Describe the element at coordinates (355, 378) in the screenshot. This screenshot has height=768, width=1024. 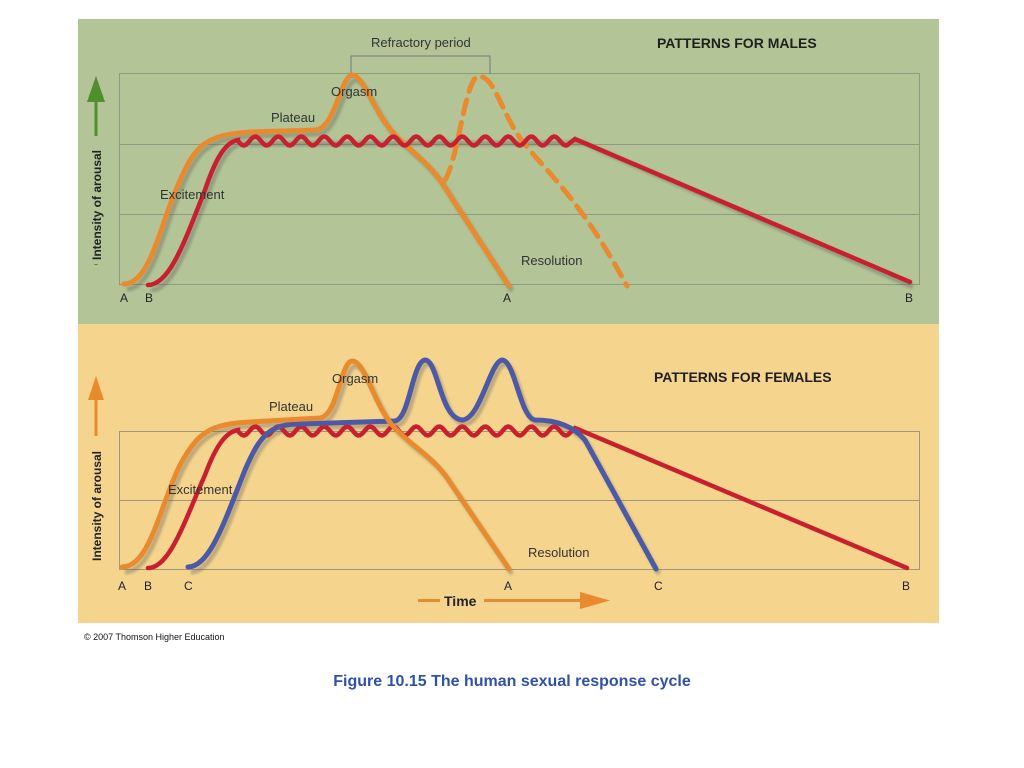
I see `female-orgasm-label: Orgasm` at that location.